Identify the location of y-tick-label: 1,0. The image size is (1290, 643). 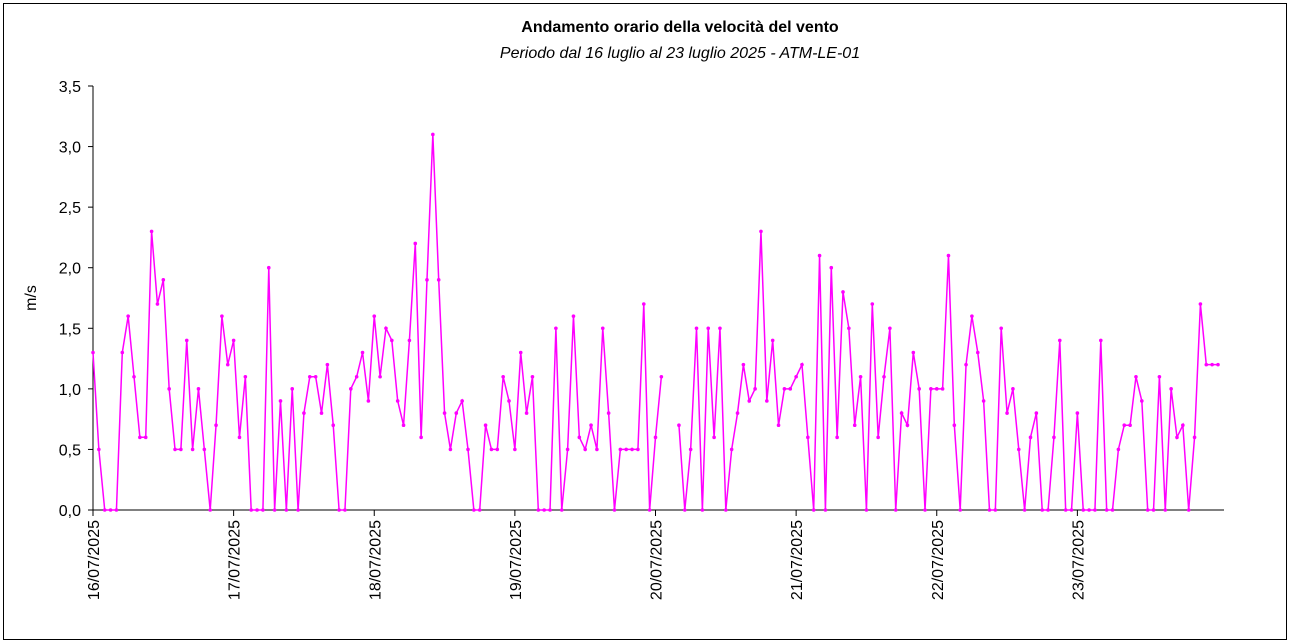
(70, 390).